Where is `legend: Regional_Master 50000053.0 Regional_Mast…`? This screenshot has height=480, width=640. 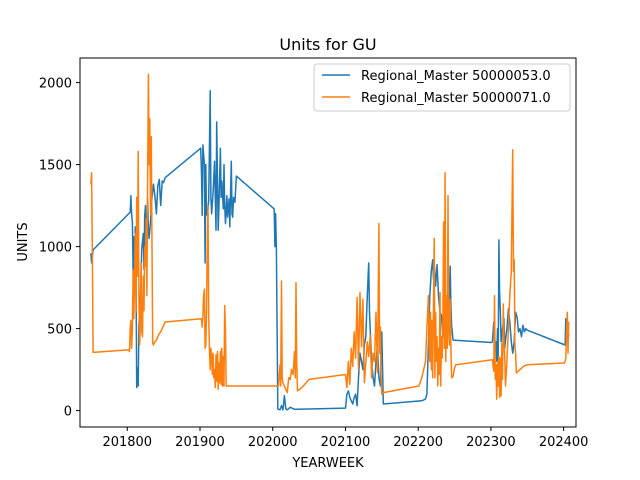 legend: Regional_Master 50000053.0 Regional_Mast… is located at coordinates (442, 87).